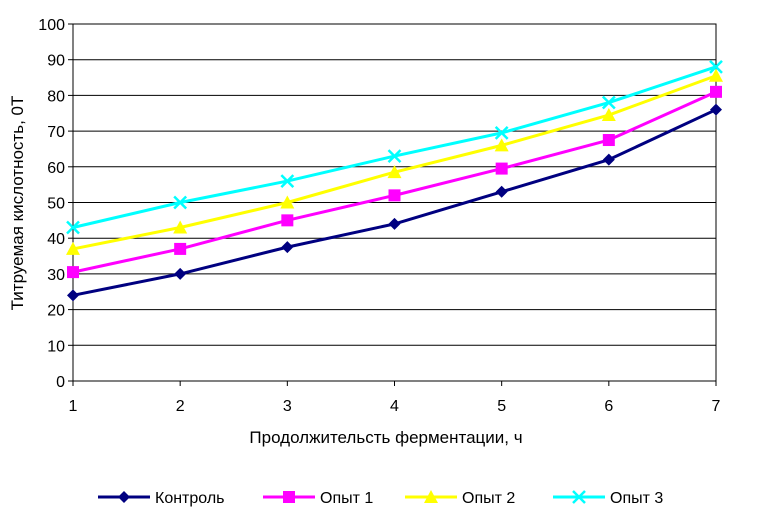 Image resolution: width=768 pixels, height=531 pixels. What do you see at coordinates (346, 498) in the screenshot?
I see `legend-label: Опыт 1` at bounding box center [346, 498].